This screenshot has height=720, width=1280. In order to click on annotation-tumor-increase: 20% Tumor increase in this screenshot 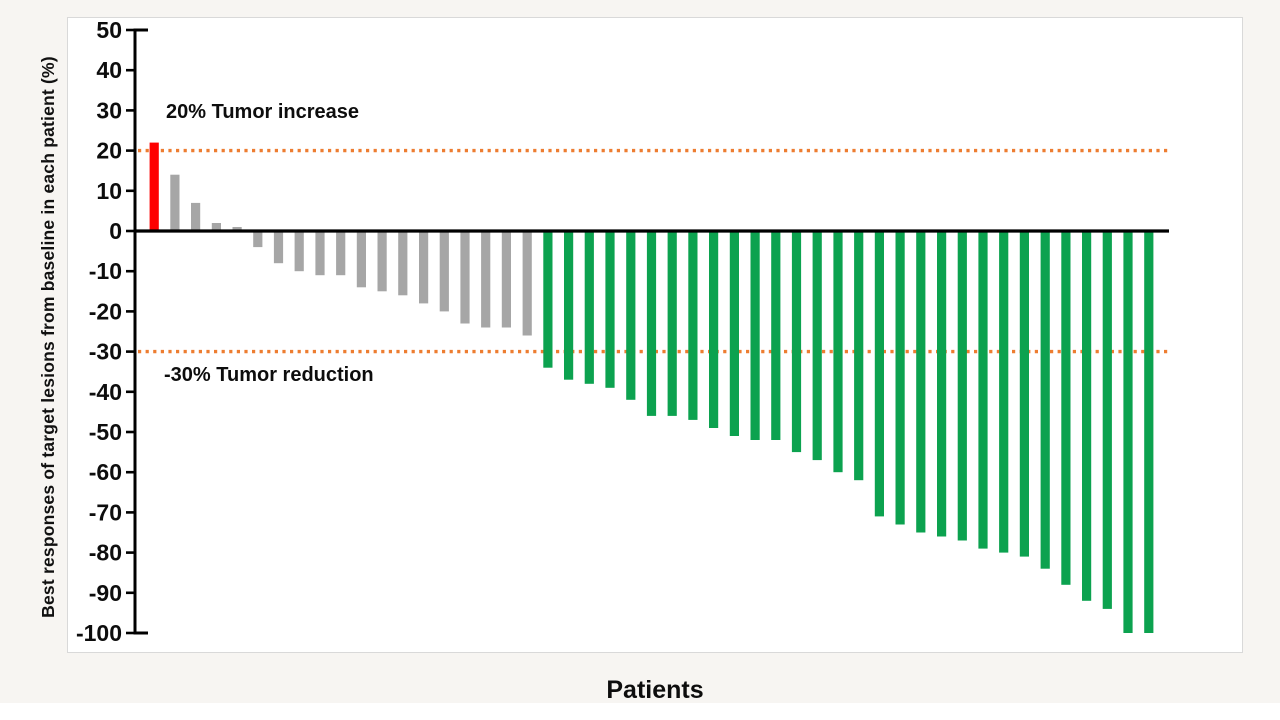, I will do `click(263, 112)`.